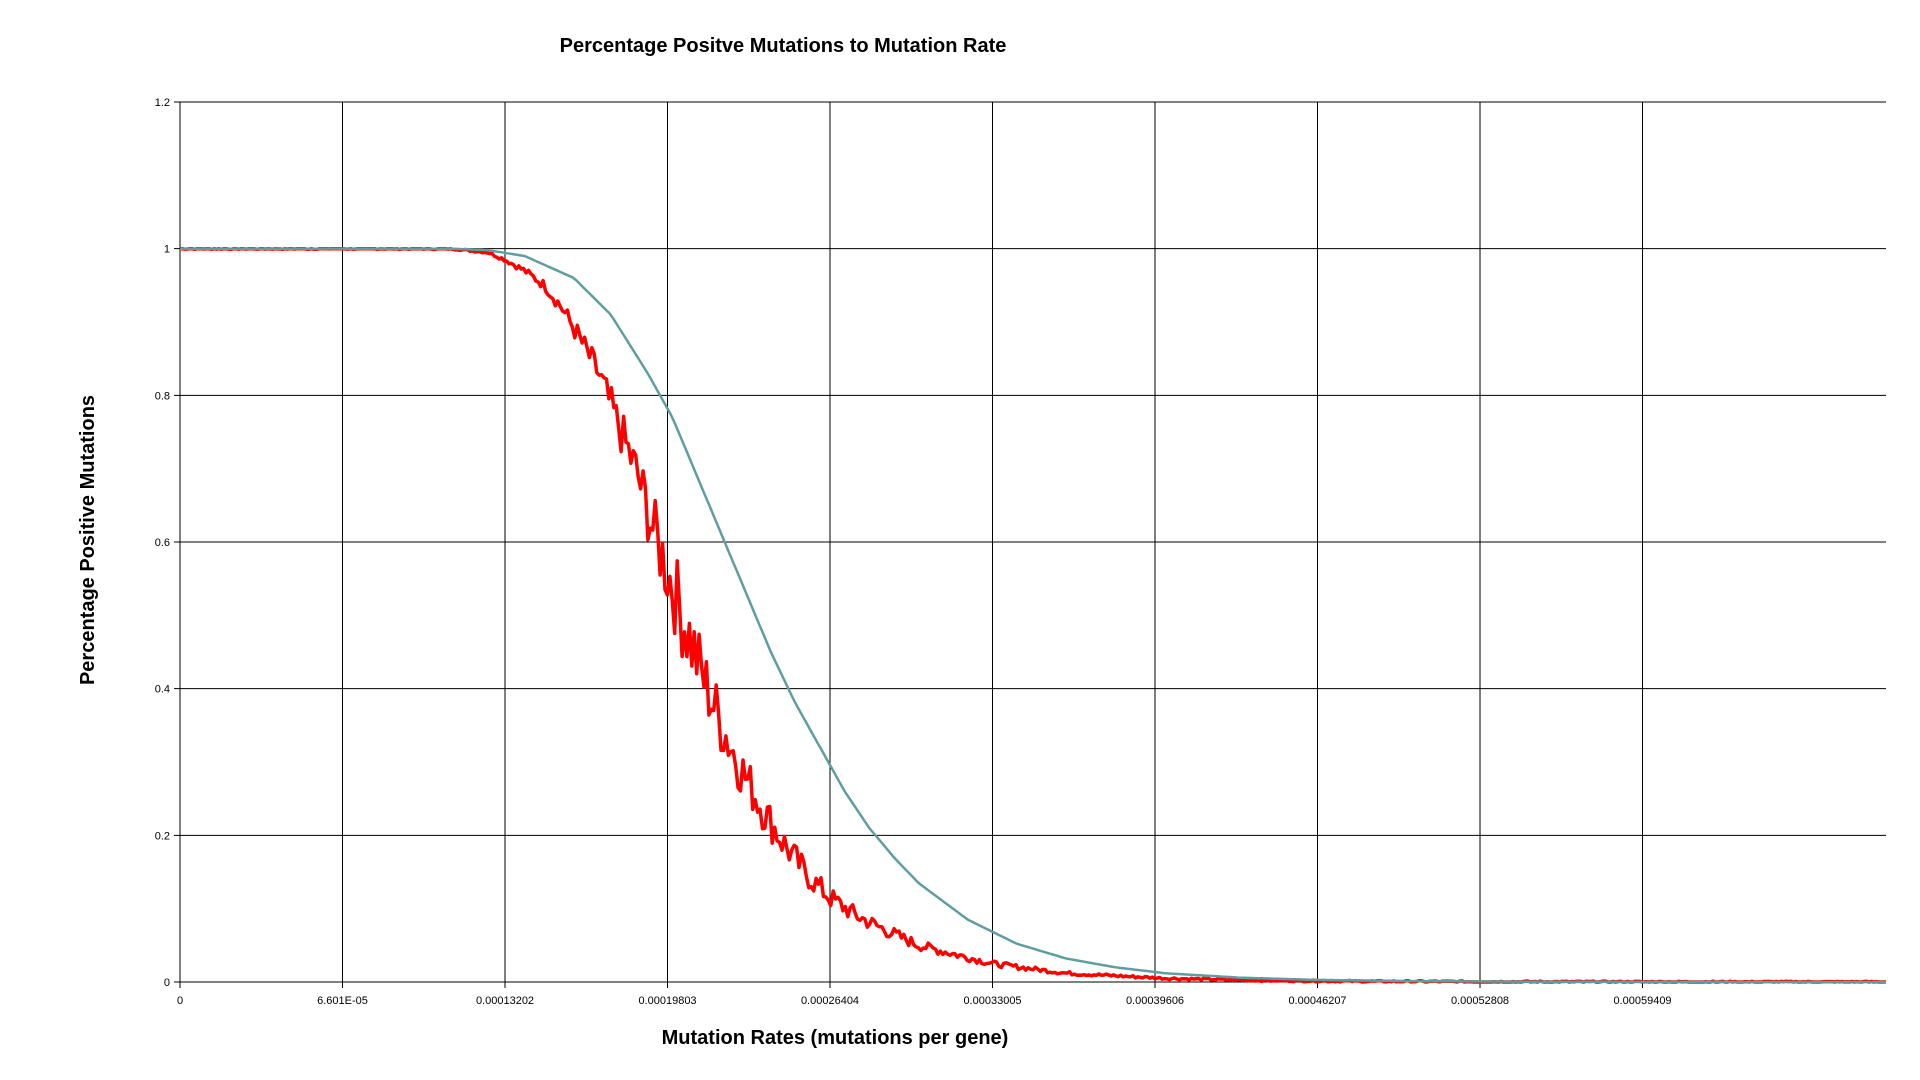 Image resolution: width=1920 pixels, height=1080 pixels. I want to click on y-axis-label: Percentage Positive Mutations, so click(88, 540).